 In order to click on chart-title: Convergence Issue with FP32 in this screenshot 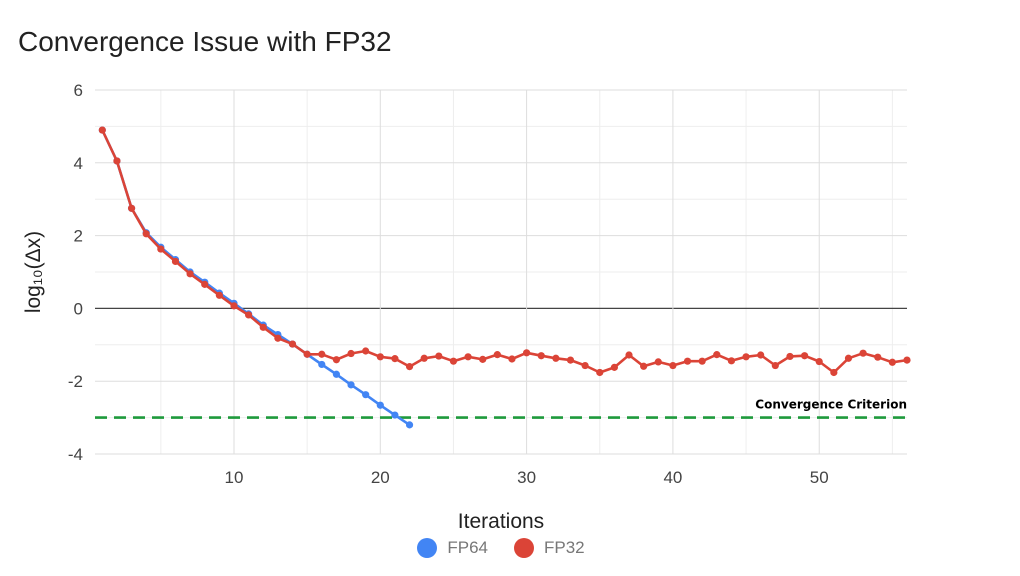, I will do `click(205, 41)`.